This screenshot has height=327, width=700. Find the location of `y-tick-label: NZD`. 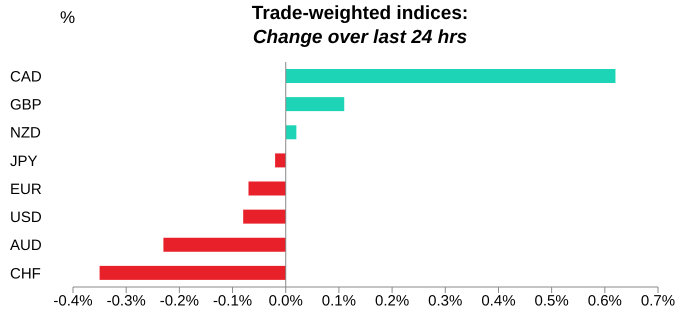

y-tick-label: NZD is located at coordinates (25, 133).